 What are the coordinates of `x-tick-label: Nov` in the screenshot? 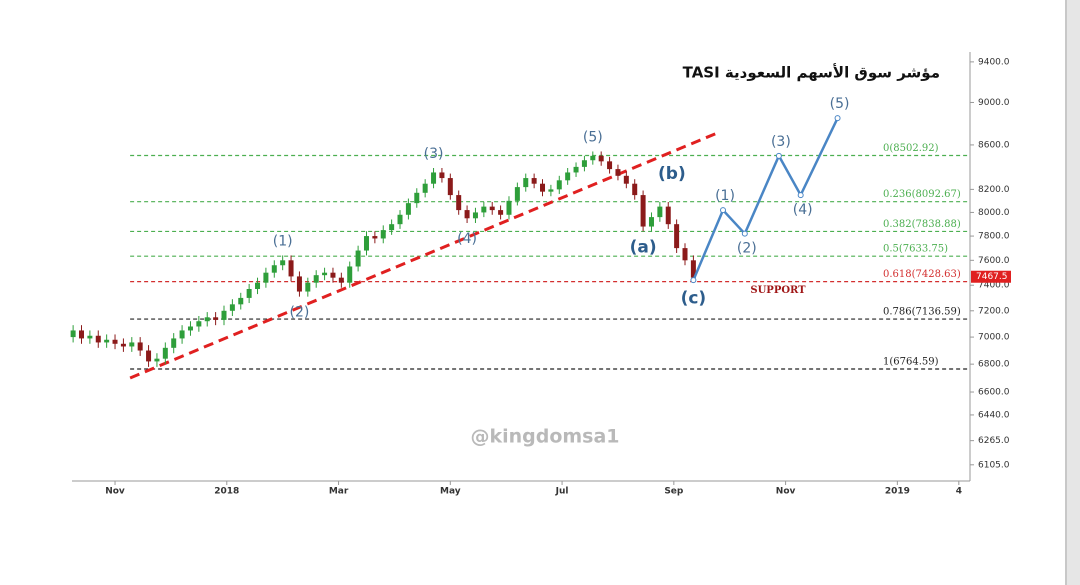 It's located at (786, 492).